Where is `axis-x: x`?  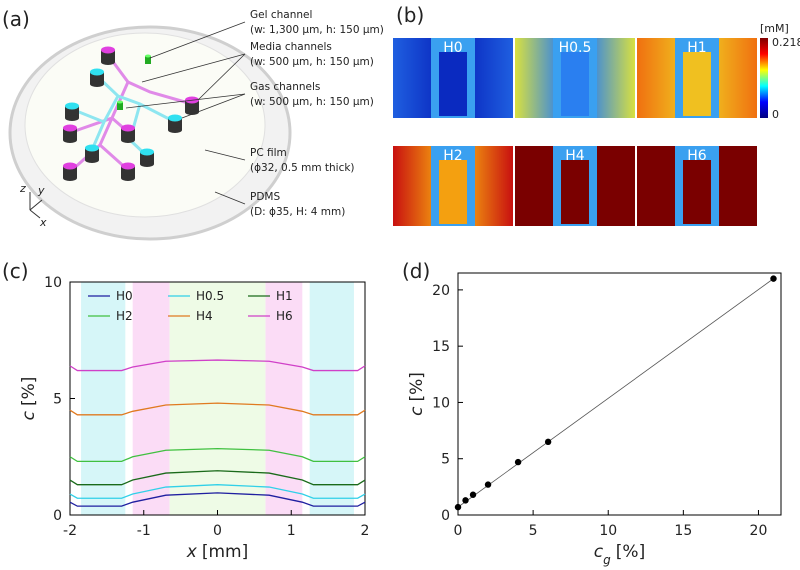
axis-x: x is located at coordinates (43, 222).